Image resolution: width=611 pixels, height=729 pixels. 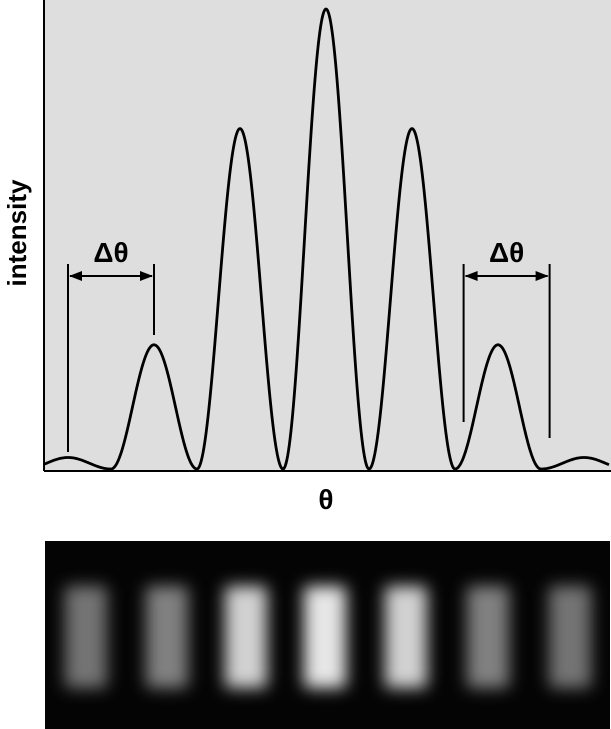 What do you see at coordinates (506, 252) in the screenshot?
I see `delta-theta-label-2: Δθ` at bounding box center [506, 252].